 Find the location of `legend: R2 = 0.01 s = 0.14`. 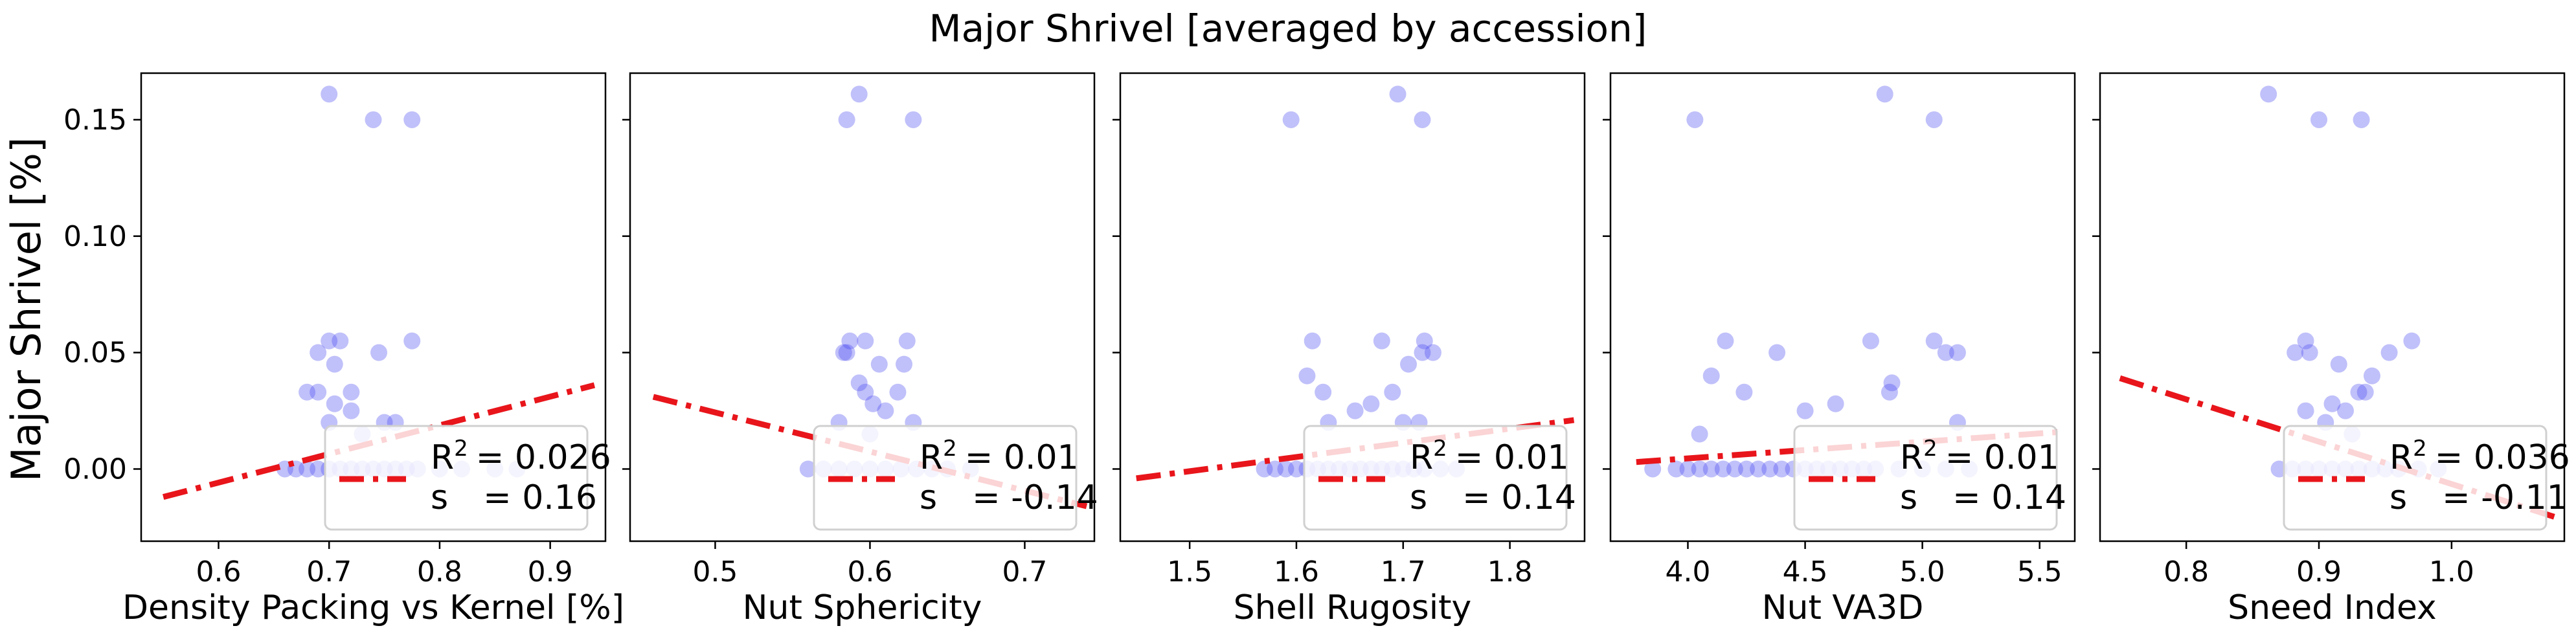

legend: R2 = 0.01 s = 0.14 is located at coordinates (1439, 478).